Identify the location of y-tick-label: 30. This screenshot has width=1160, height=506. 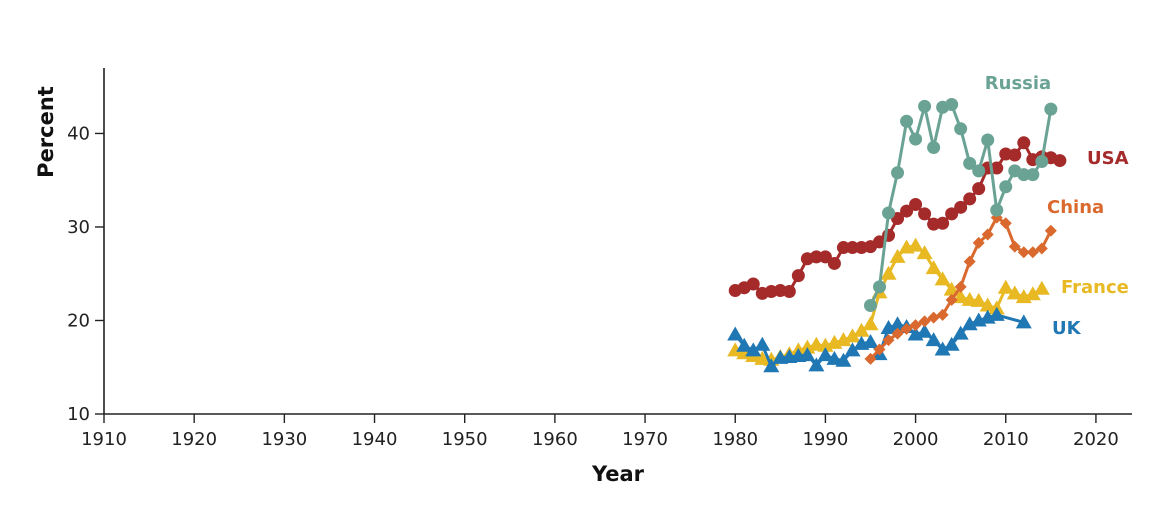
(78, 227).